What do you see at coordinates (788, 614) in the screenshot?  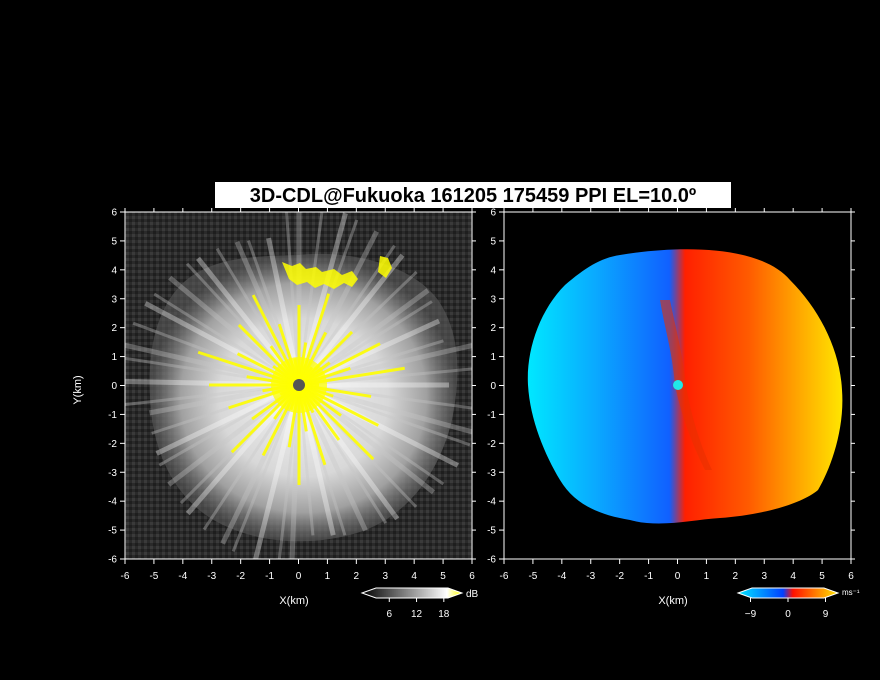 I see `colorbar-tick-label: 0` at bounding box center [788, 614].